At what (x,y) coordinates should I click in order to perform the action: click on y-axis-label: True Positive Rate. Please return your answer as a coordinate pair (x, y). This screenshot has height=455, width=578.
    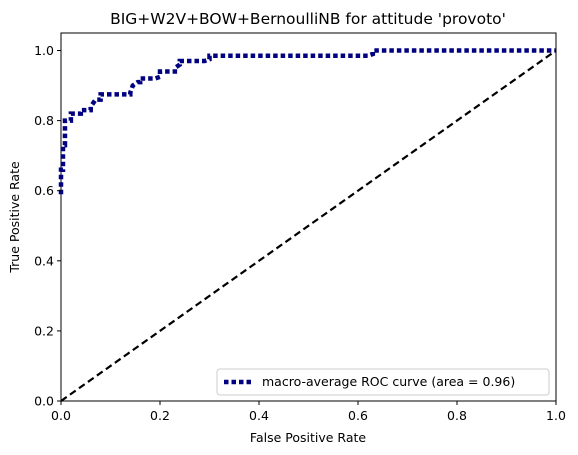
    Looking at the image, I should click on (14, 217).